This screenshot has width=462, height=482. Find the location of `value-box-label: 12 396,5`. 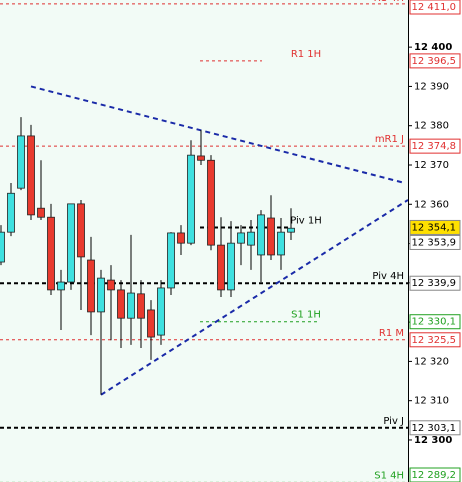

value-box-label: 12 396,5 is located at coordinates (433, 61).